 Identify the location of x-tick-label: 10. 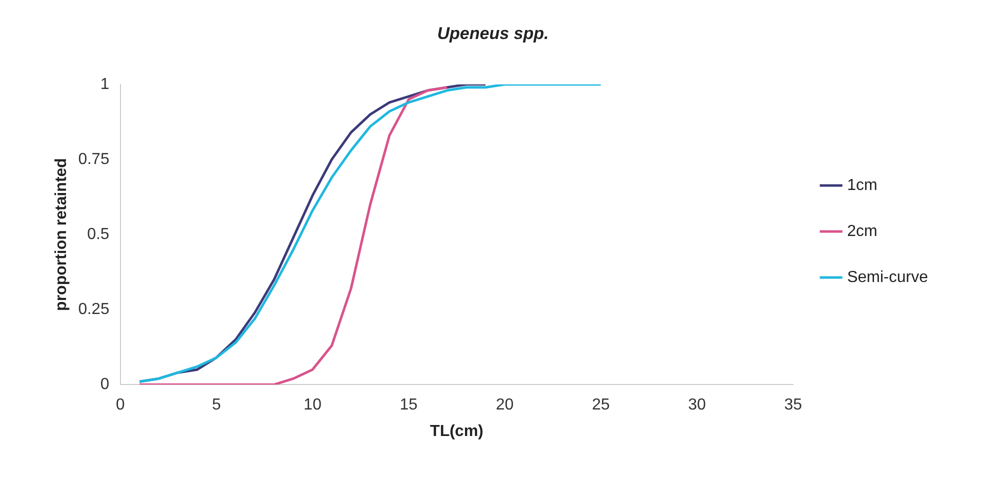
(313, 405).